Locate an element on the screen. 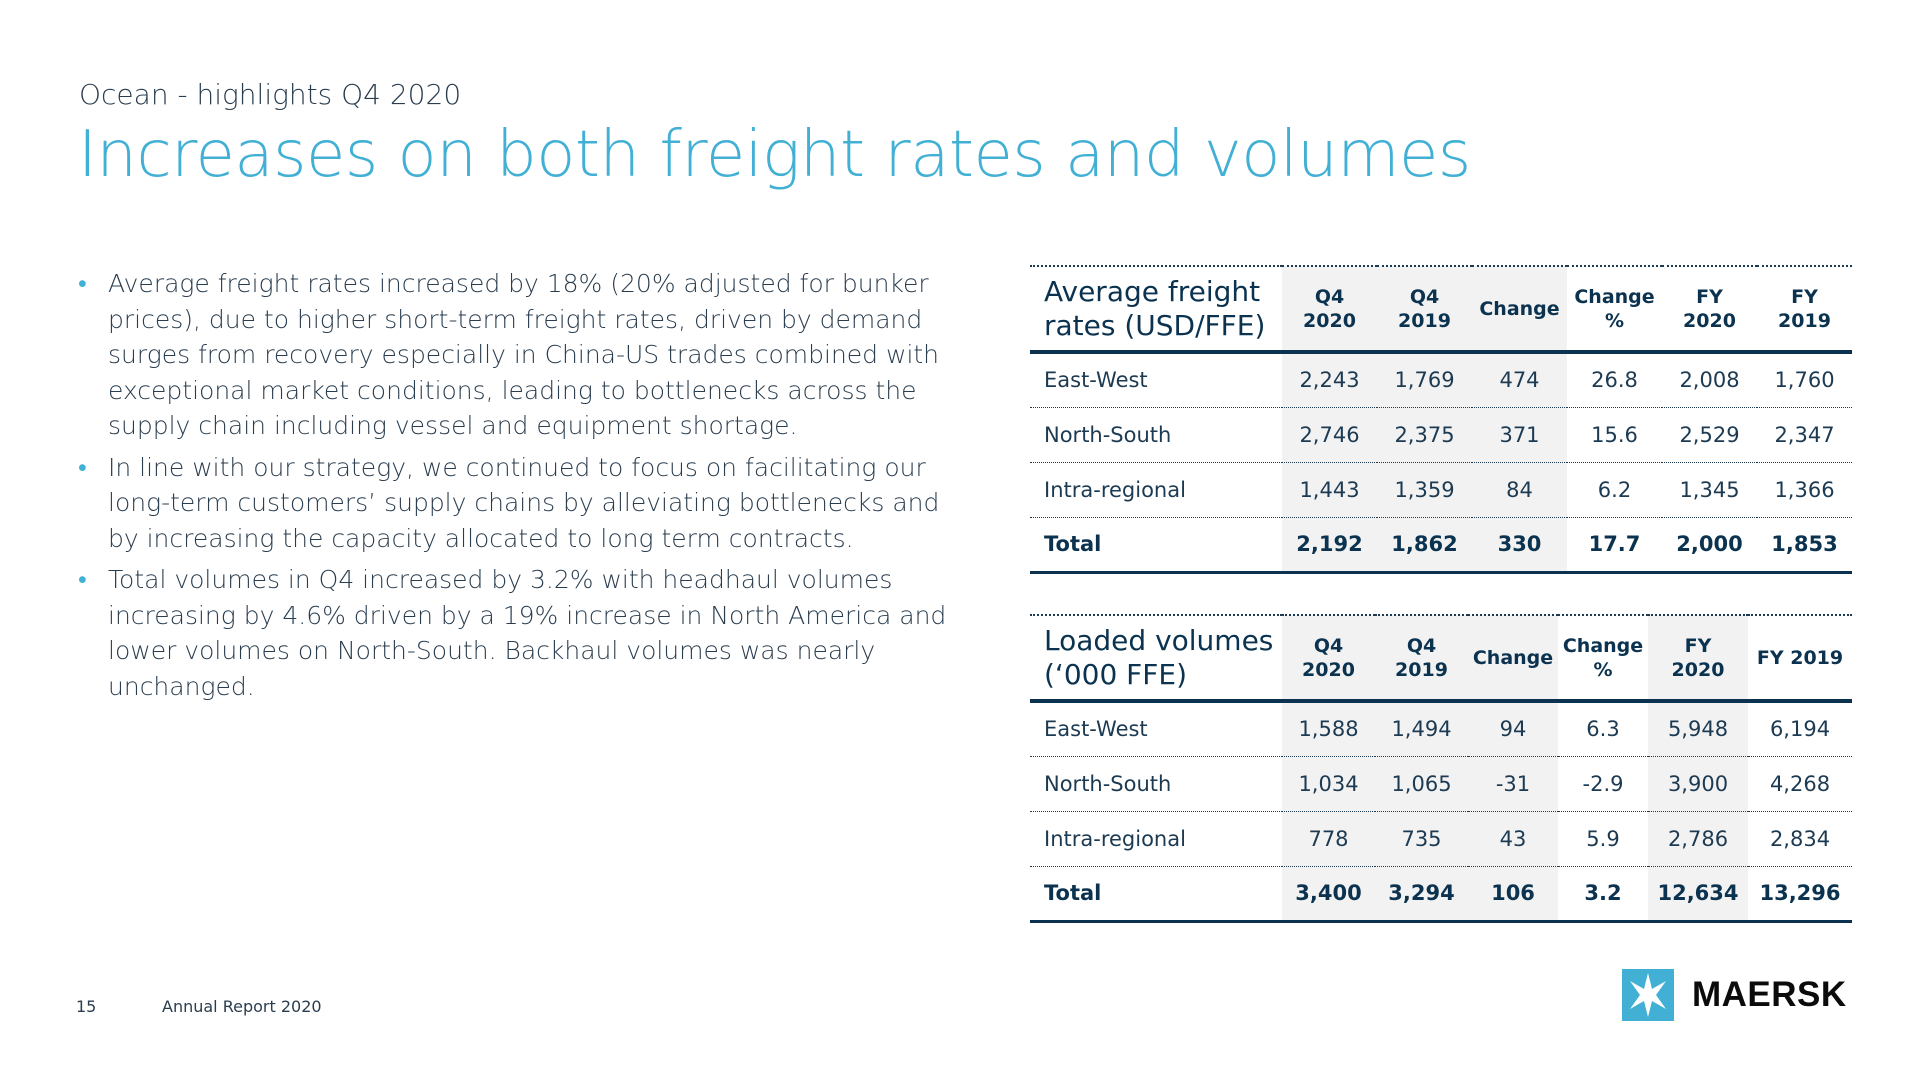 The width and height of the screenshot is (1920, 1080). cell: 1,760 is located at coordinates (1804, 380).